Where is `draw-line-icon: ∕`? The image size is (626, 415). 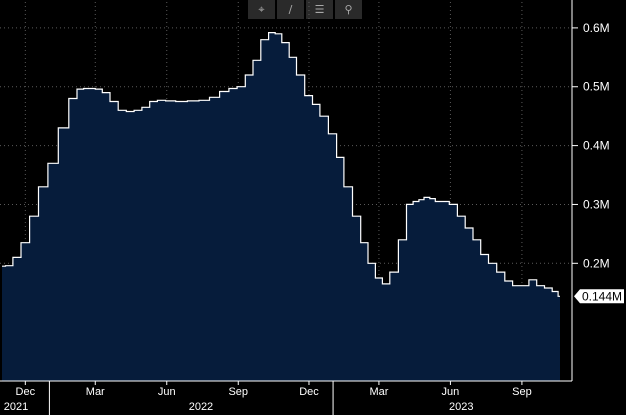
draw-line-icon: ∕ is located at coordinates (290, 9).